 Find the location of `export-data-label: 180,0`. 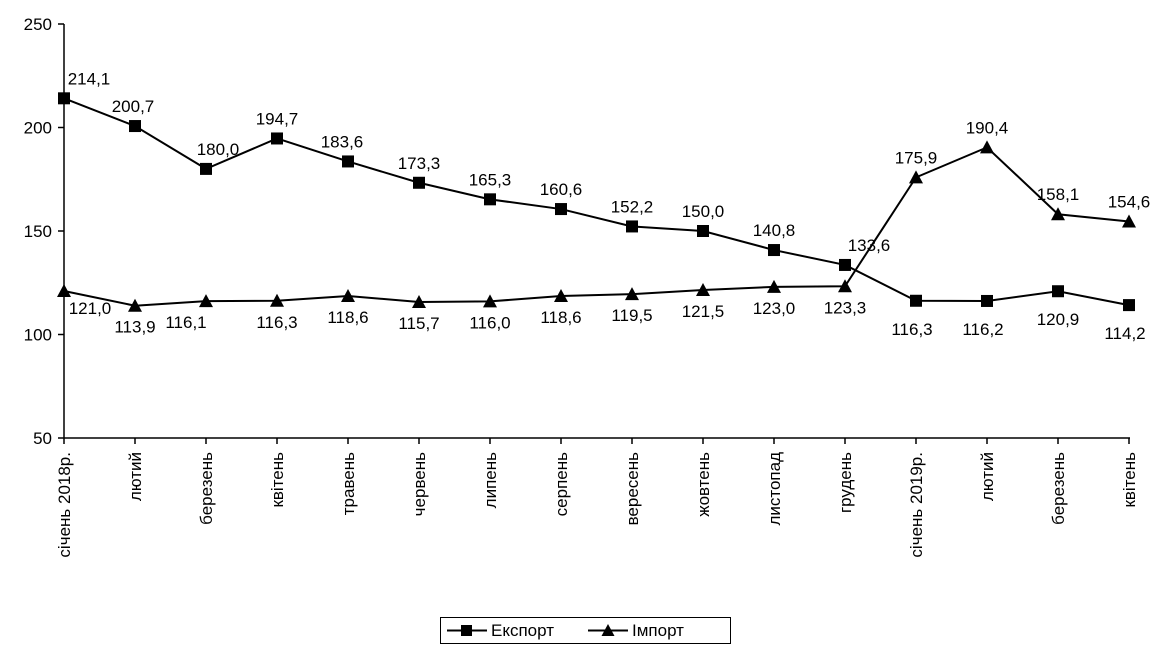

export-data-label: 180,0 is located at coordinates (218, 149).